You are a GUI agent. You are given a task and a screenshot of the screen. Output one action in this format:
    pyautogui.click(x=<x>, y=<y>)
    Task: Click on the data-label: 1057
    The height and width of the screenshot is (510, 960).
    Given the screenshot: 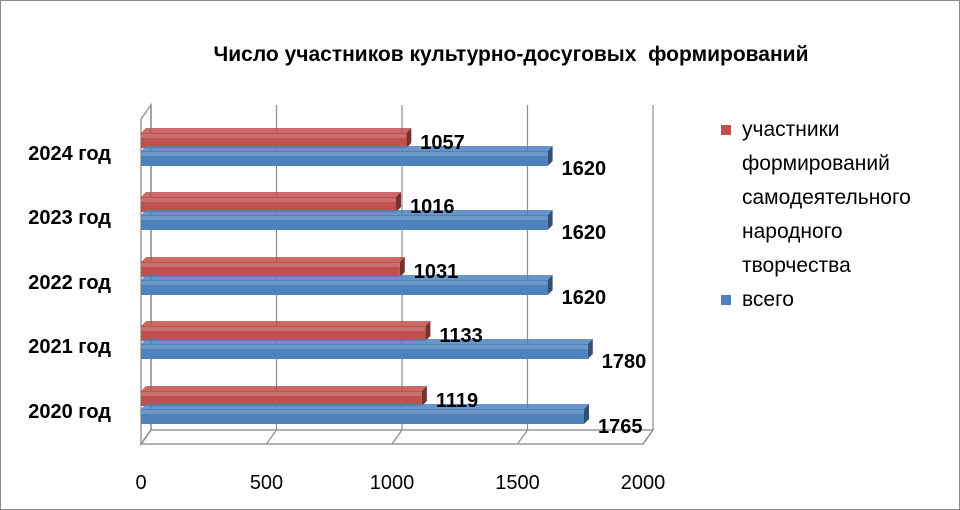 What is the action you would take?
    pyautogui.click(x=442, y=143)
    